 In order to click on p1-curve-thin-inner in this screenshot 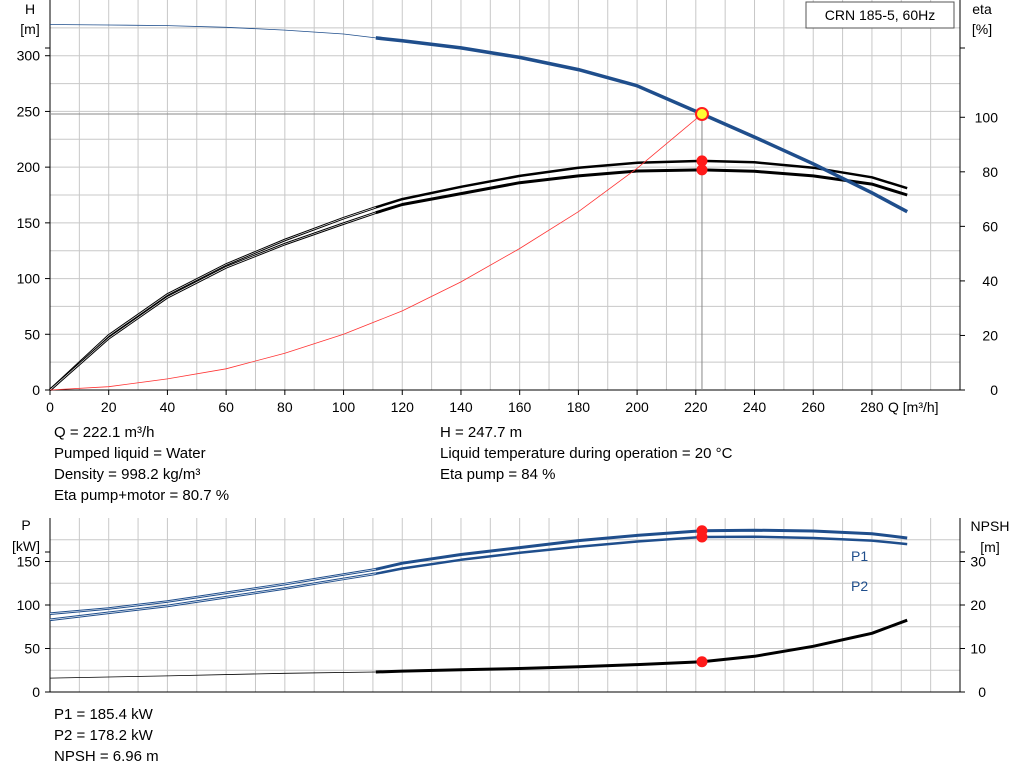, I will do `click(212, 591)`.